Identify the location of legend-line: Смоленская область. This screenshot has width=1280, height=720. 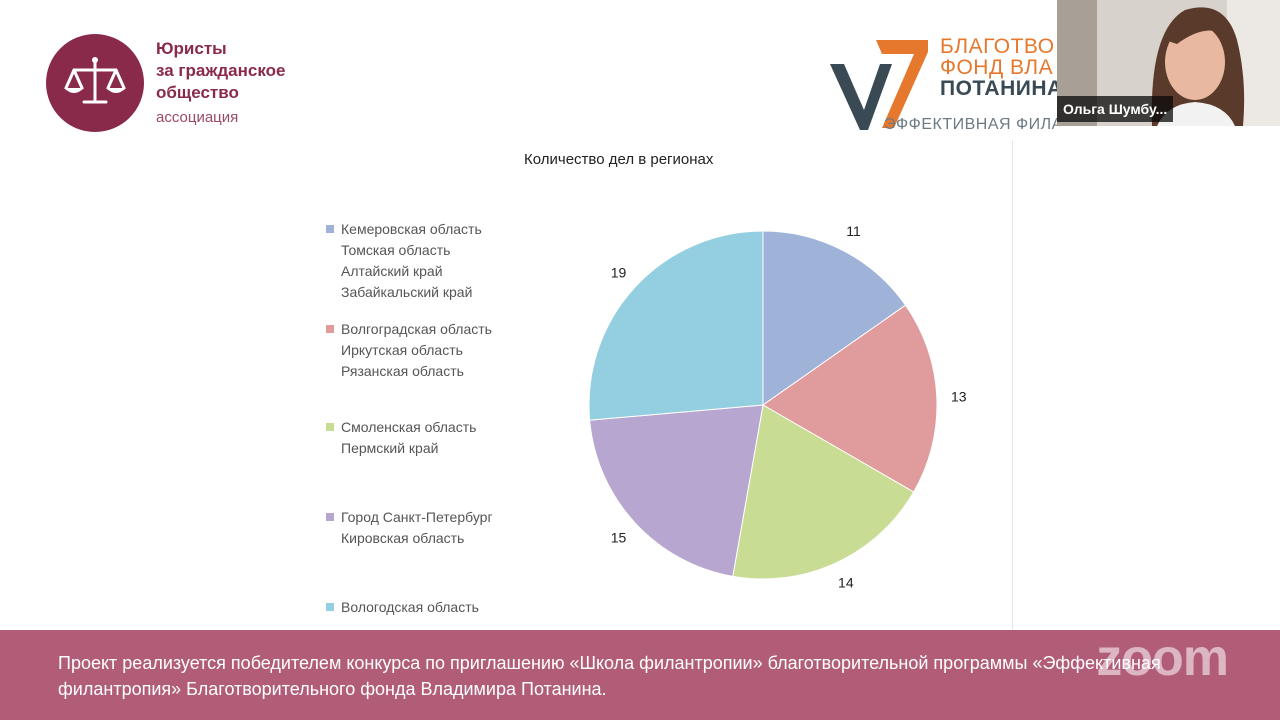
(409, 427).